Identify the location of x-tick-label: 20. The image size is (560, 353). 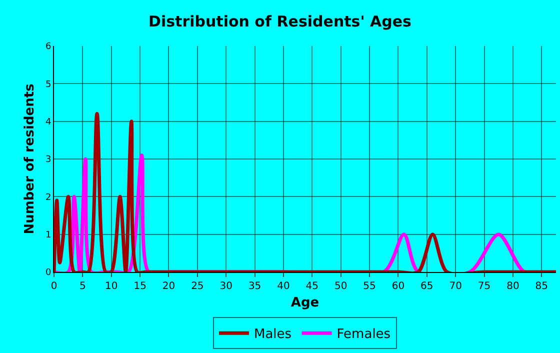
(169, 286).